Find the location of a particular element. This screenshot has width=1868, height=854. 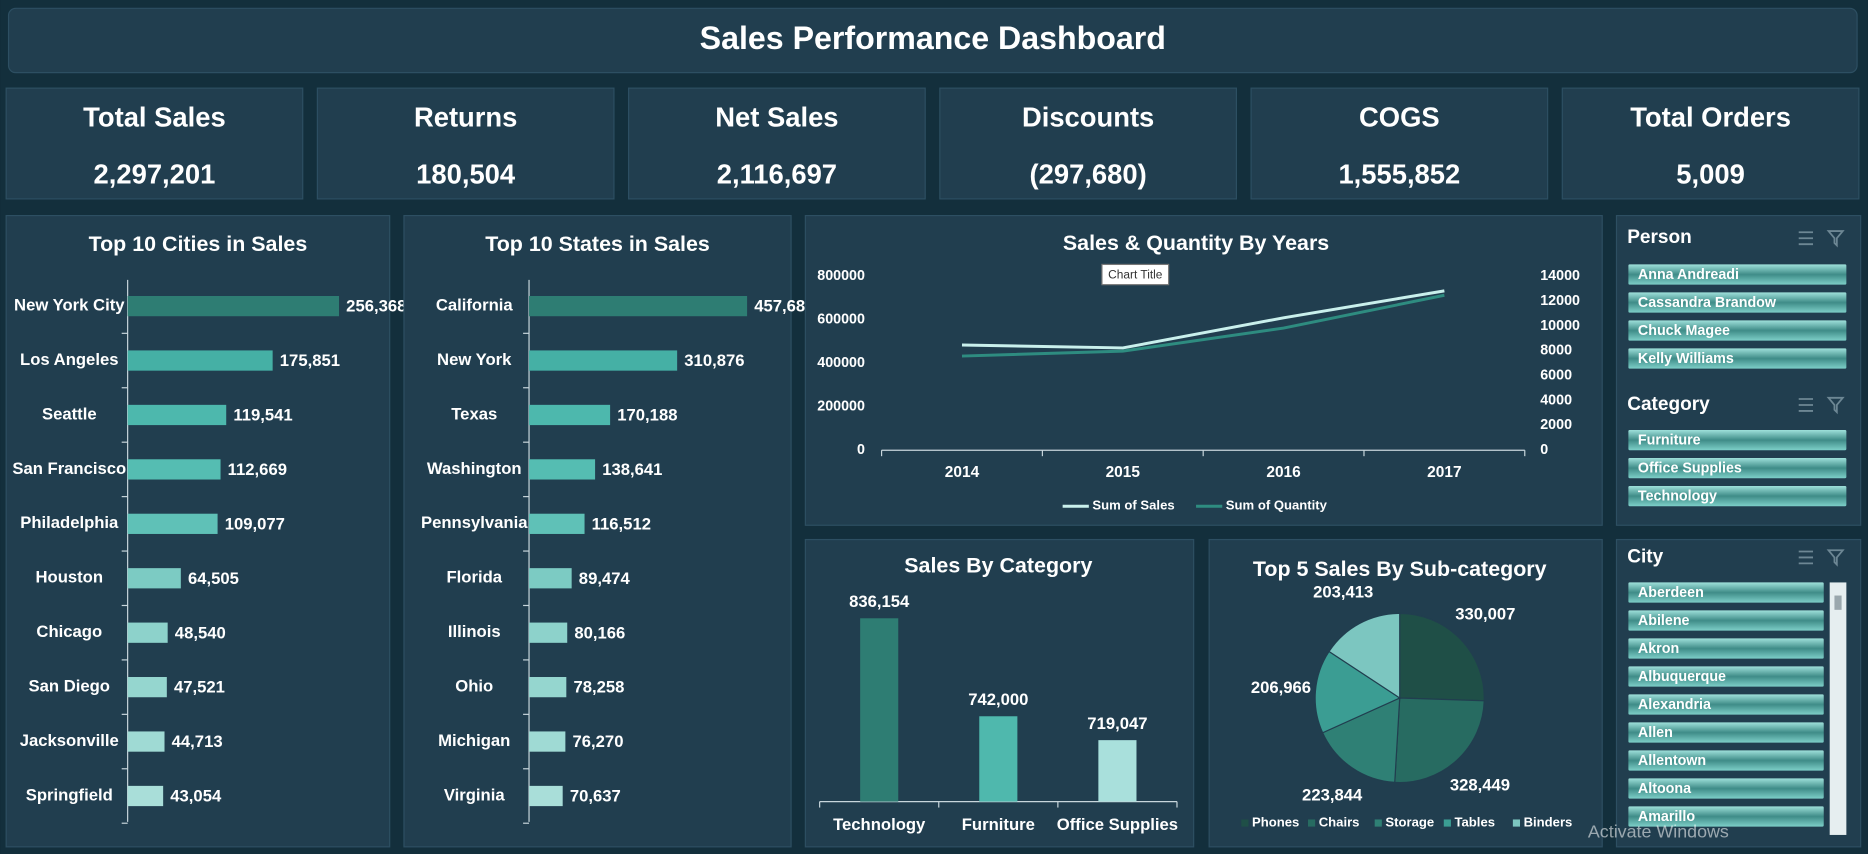

slicer-item-label: Anna Andreadi is located at coordinates (1688, 275).